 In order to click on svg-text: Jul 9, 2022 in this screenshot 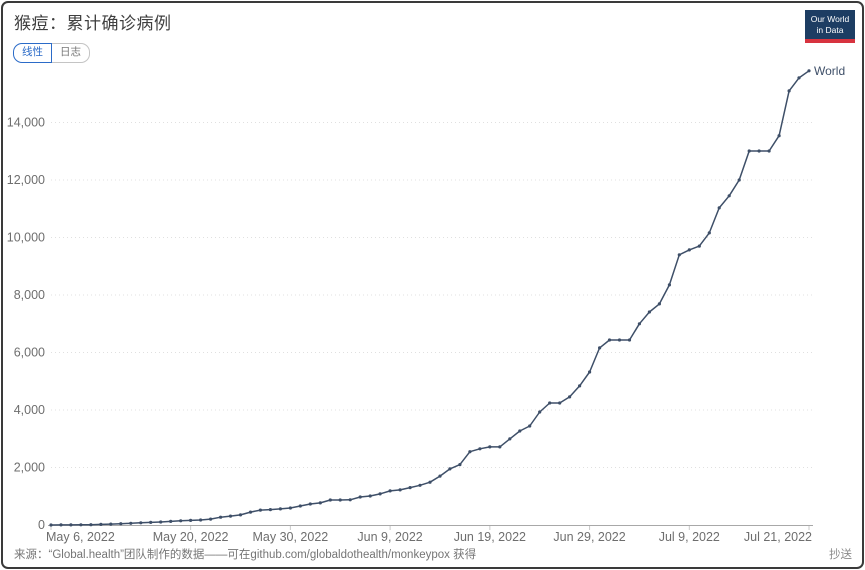, I will do `click(689, 537)`.